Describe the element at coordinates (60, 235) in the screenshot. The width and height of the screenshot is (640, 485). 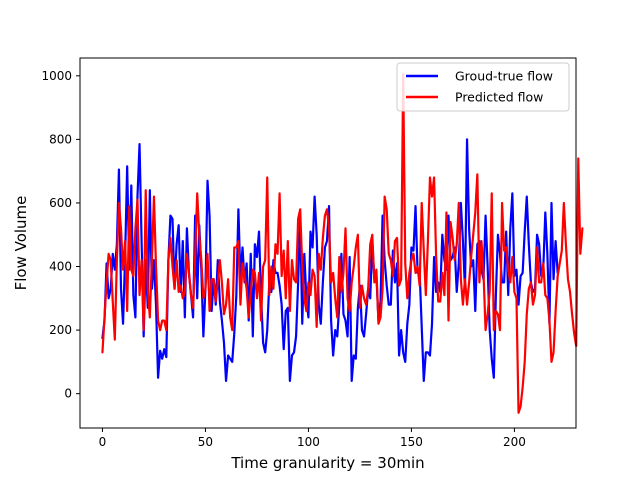
I see `y-axis-ticks: 0 200 400 600 800 1000` at that location.